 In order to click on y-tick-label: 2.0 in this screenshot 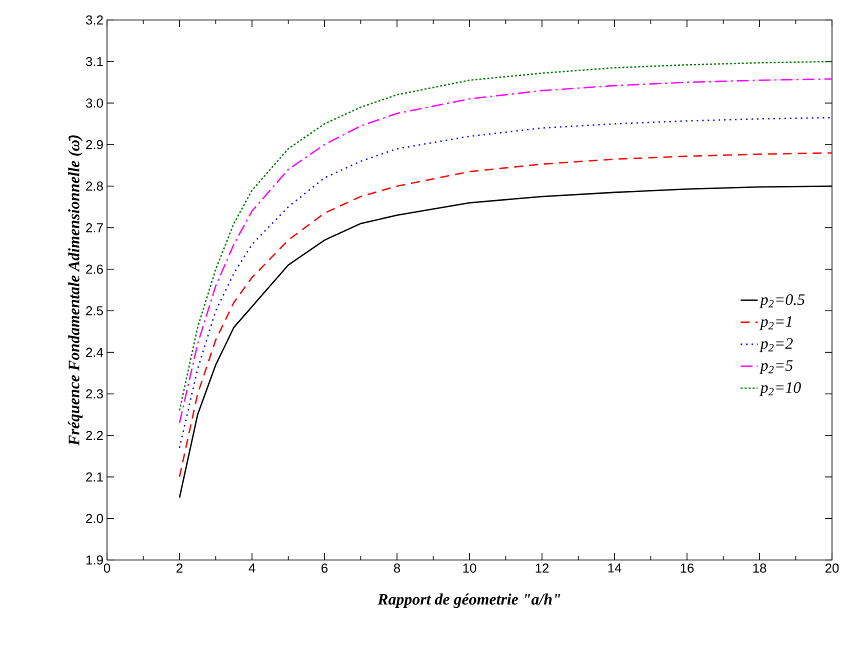, I will do `click(94, 519)`.